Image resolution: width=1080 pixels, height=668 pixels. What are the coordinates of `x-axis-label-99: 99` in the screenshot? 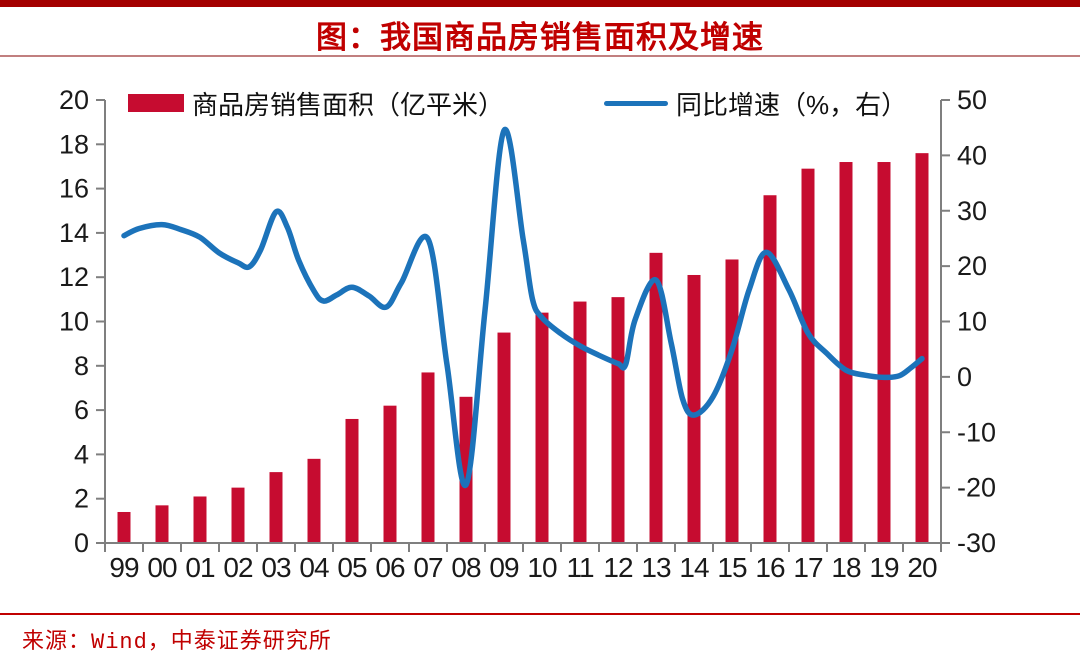 It's located at (124, 567).